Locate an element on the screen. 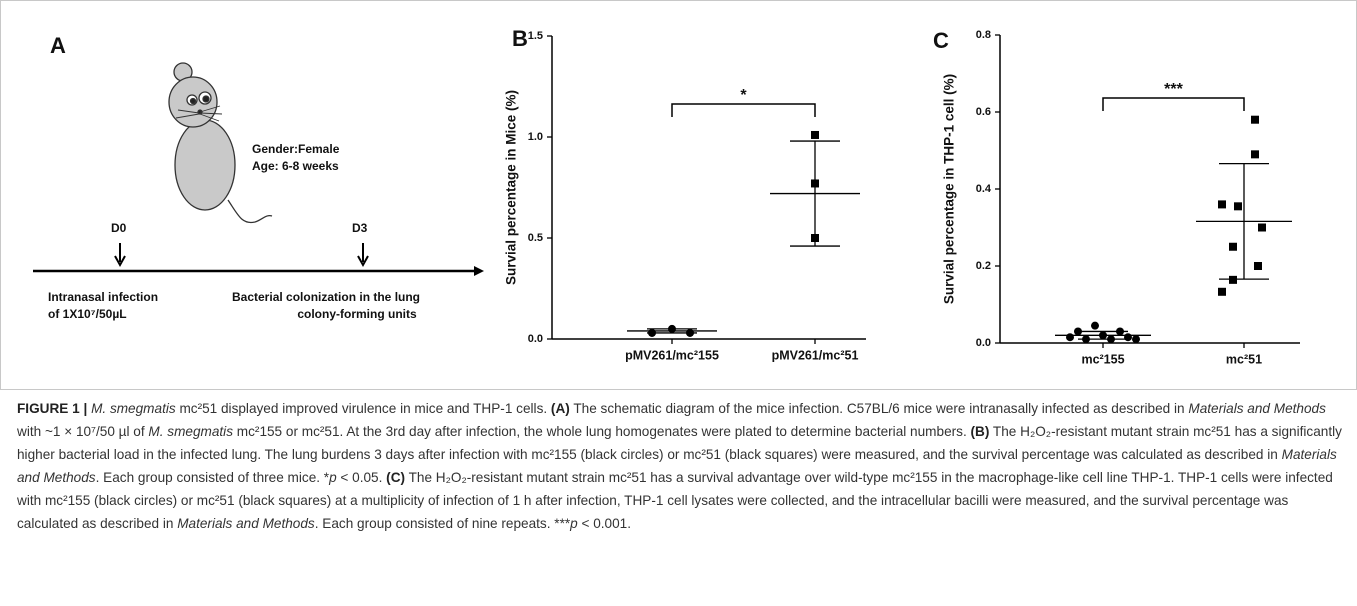  day-label: D3 is located at coordinates (360, 228).